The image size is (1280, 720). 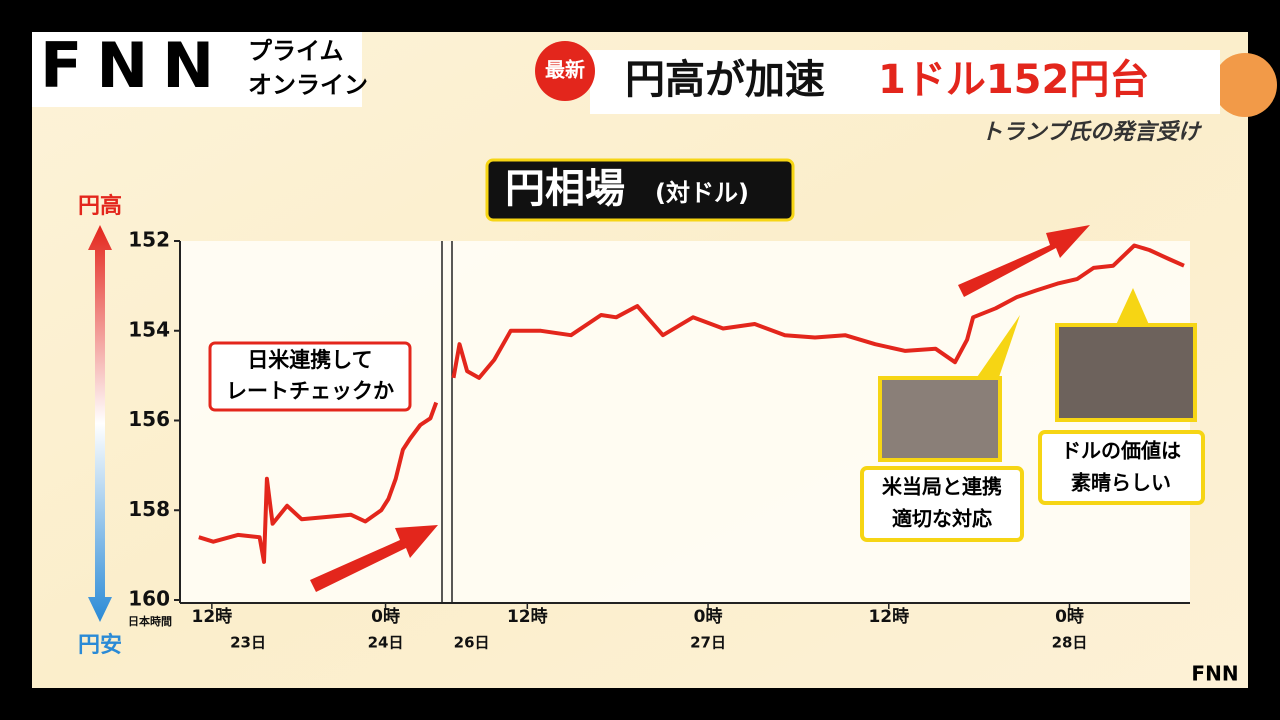 What do you see at coordinates (296, 51) in the screenshot?
I see `brand: プライム` at bounding box center [296, 51].